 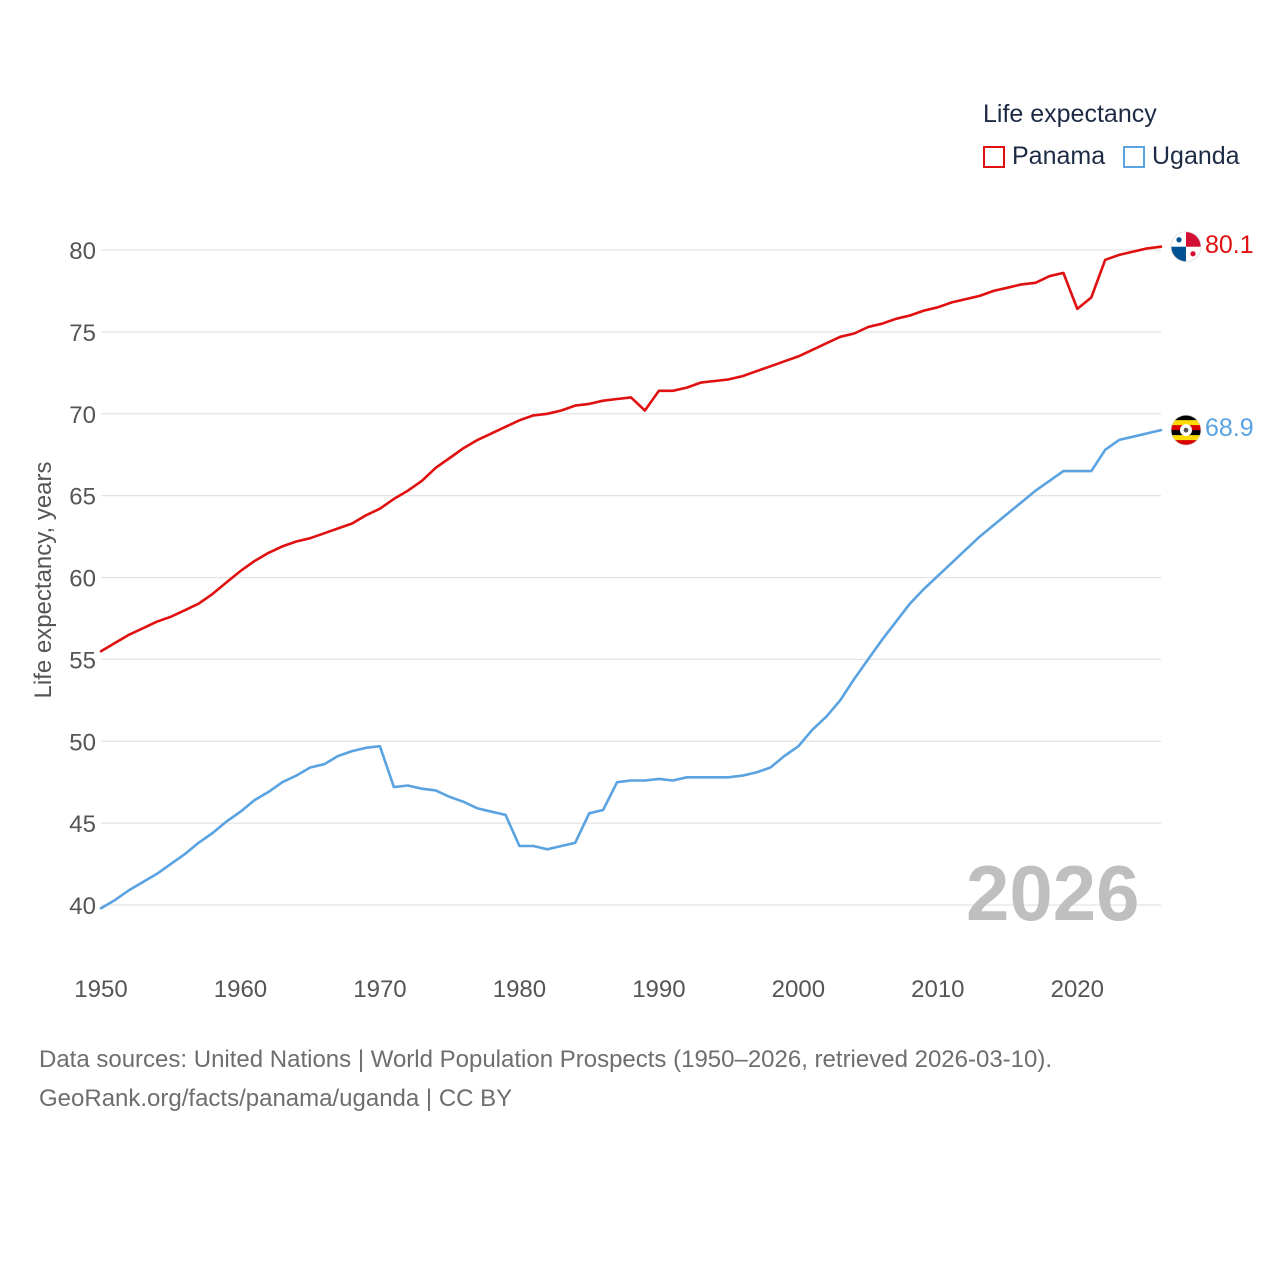 I want to click on y-tick-label: 45, so click(x=82, y=824).